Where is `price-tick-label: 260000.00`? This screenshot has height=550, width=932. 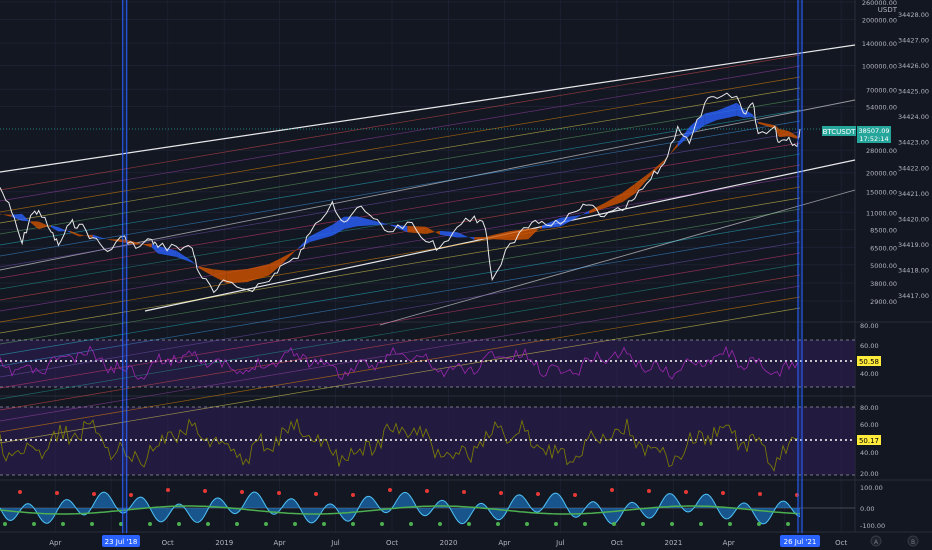 price-tick-label: 260000.00 is located at coordinates (879, 3).